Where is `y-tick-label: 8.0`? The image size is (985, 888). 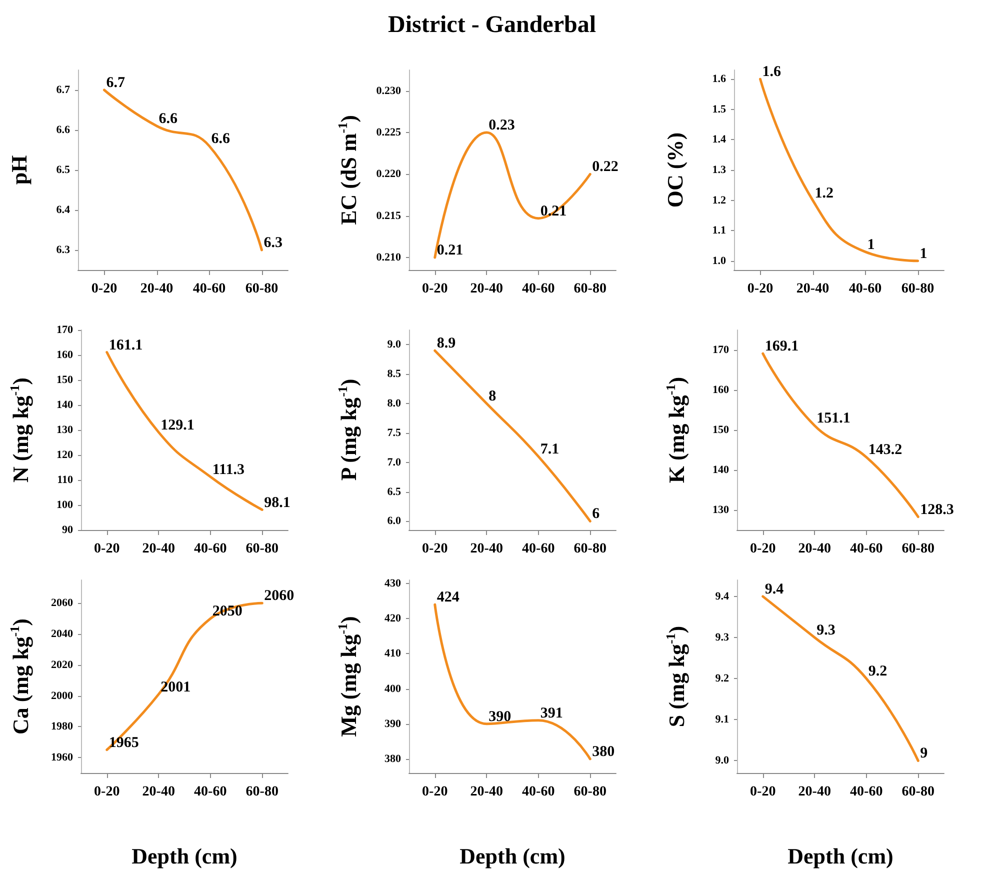
y-tick-label: 8.0 is located at coordinates (394, 404).